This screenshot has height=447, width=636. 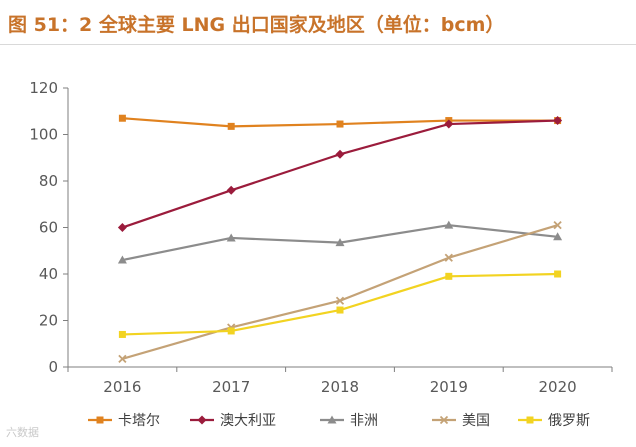 I want to click on legend-item: 澳大利亚, so click(x=233, y=421).